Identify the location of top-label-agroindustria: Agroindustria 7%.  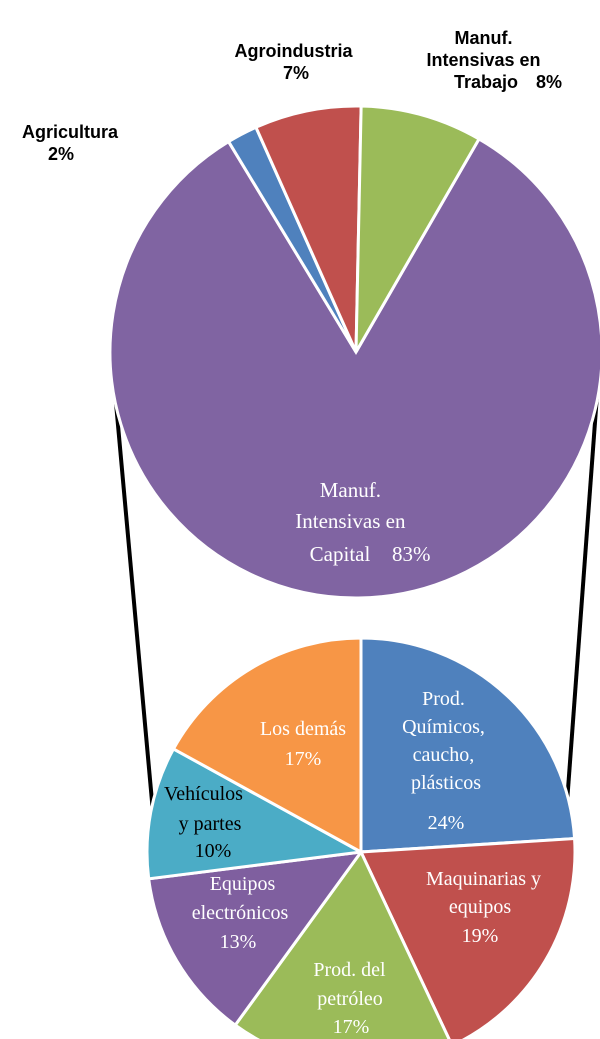
(295, 62).